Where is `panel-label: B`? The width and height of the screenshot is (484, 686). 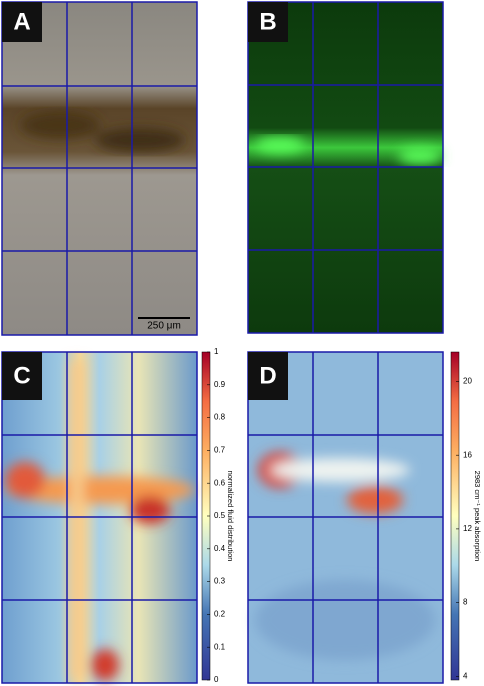 panel-label: B is located at coordinates (267, 21).